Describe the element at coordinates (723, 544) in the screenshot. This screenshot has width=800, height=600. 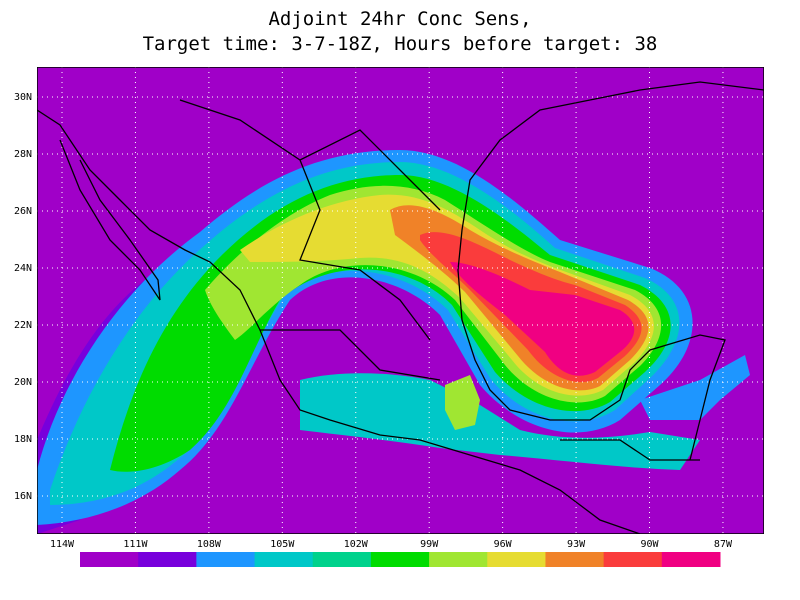
I see `lon-tick-label: 87W` at that location.